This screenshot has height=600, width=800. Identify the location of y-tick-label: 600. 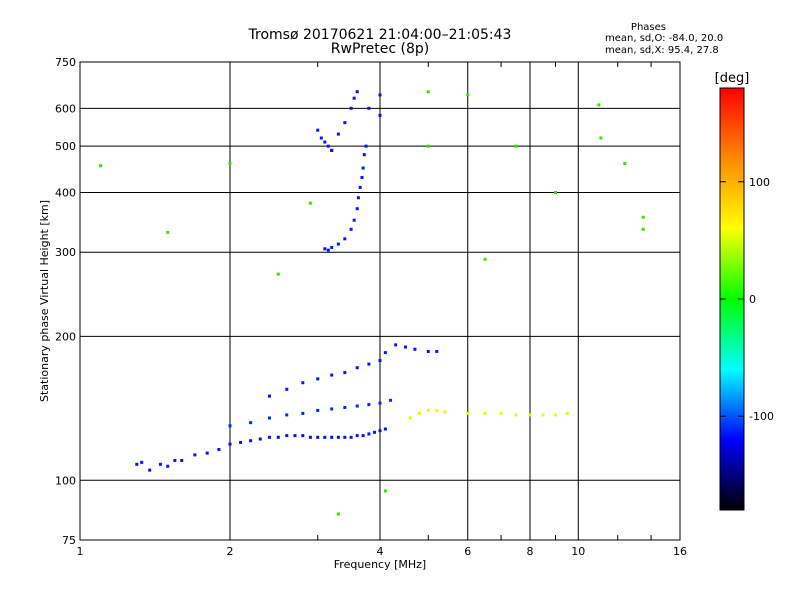
(65, 108).